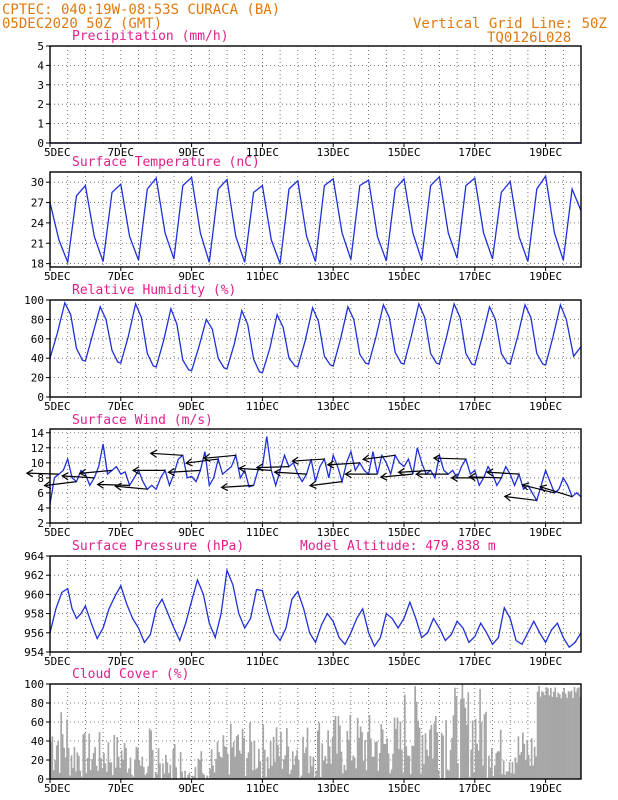  I want to click on panel-title: Surface Pressure (hPa), so click(158, 546).